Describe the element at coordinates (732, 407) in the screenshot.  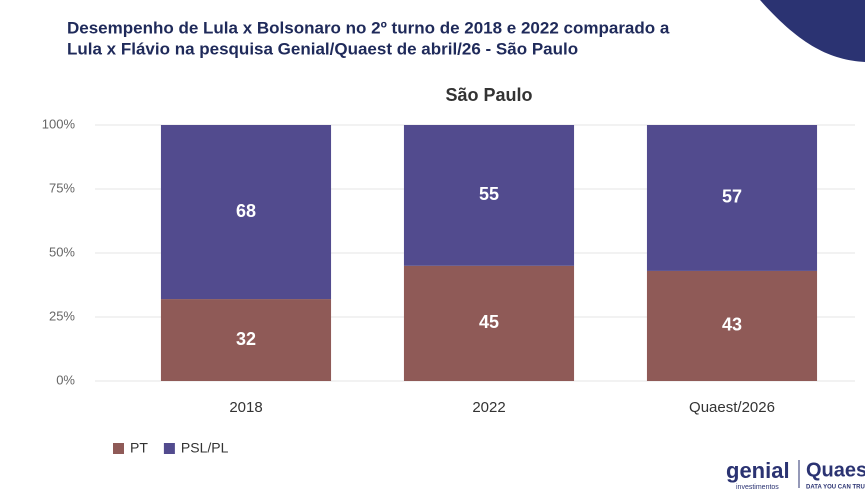
I see `x-tick-label: Quaest/2026` at that location.